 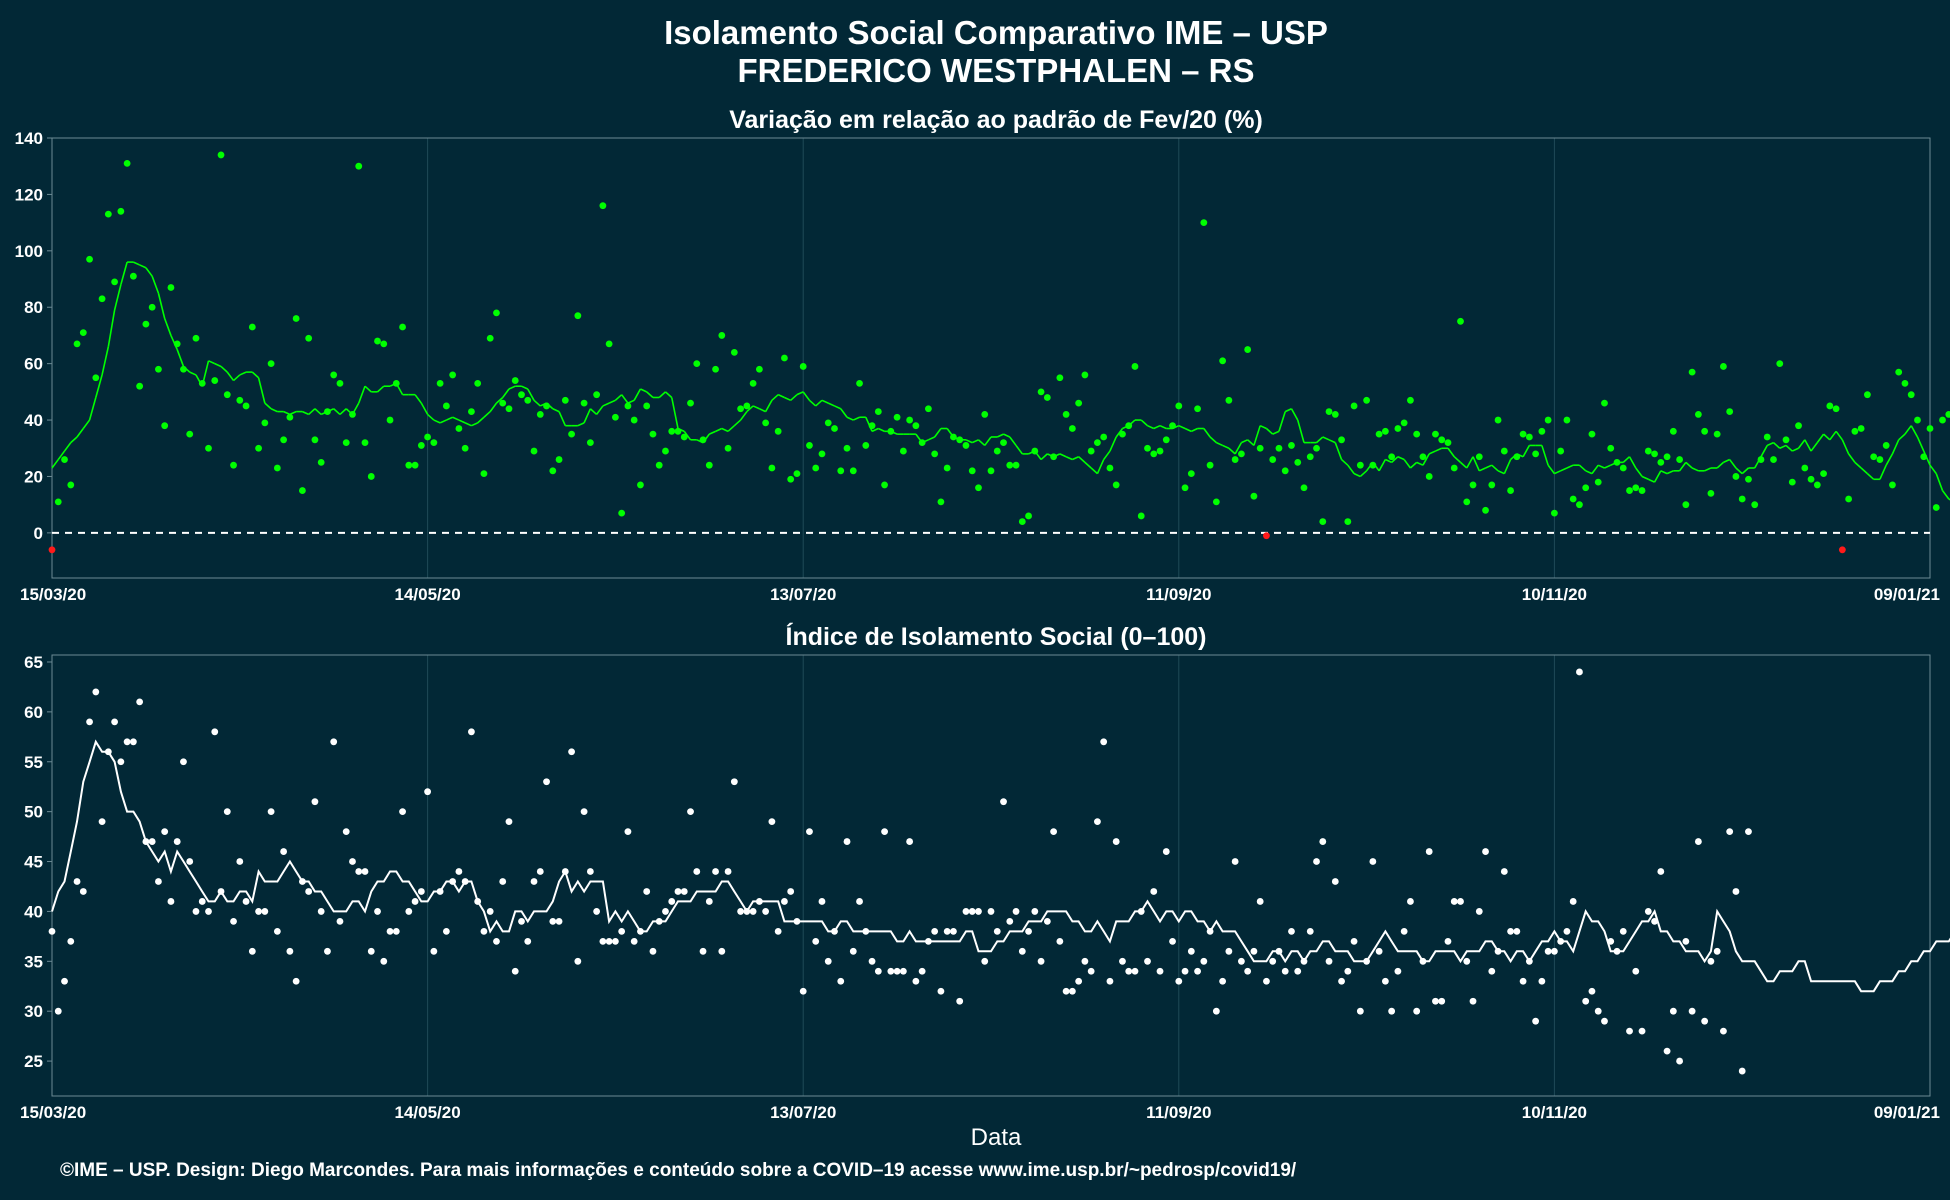 What do you see at coordinates (33, 862) in the screenshot?
I see `bottom-y-tick-label: 45` at bounding box center [33, 862].